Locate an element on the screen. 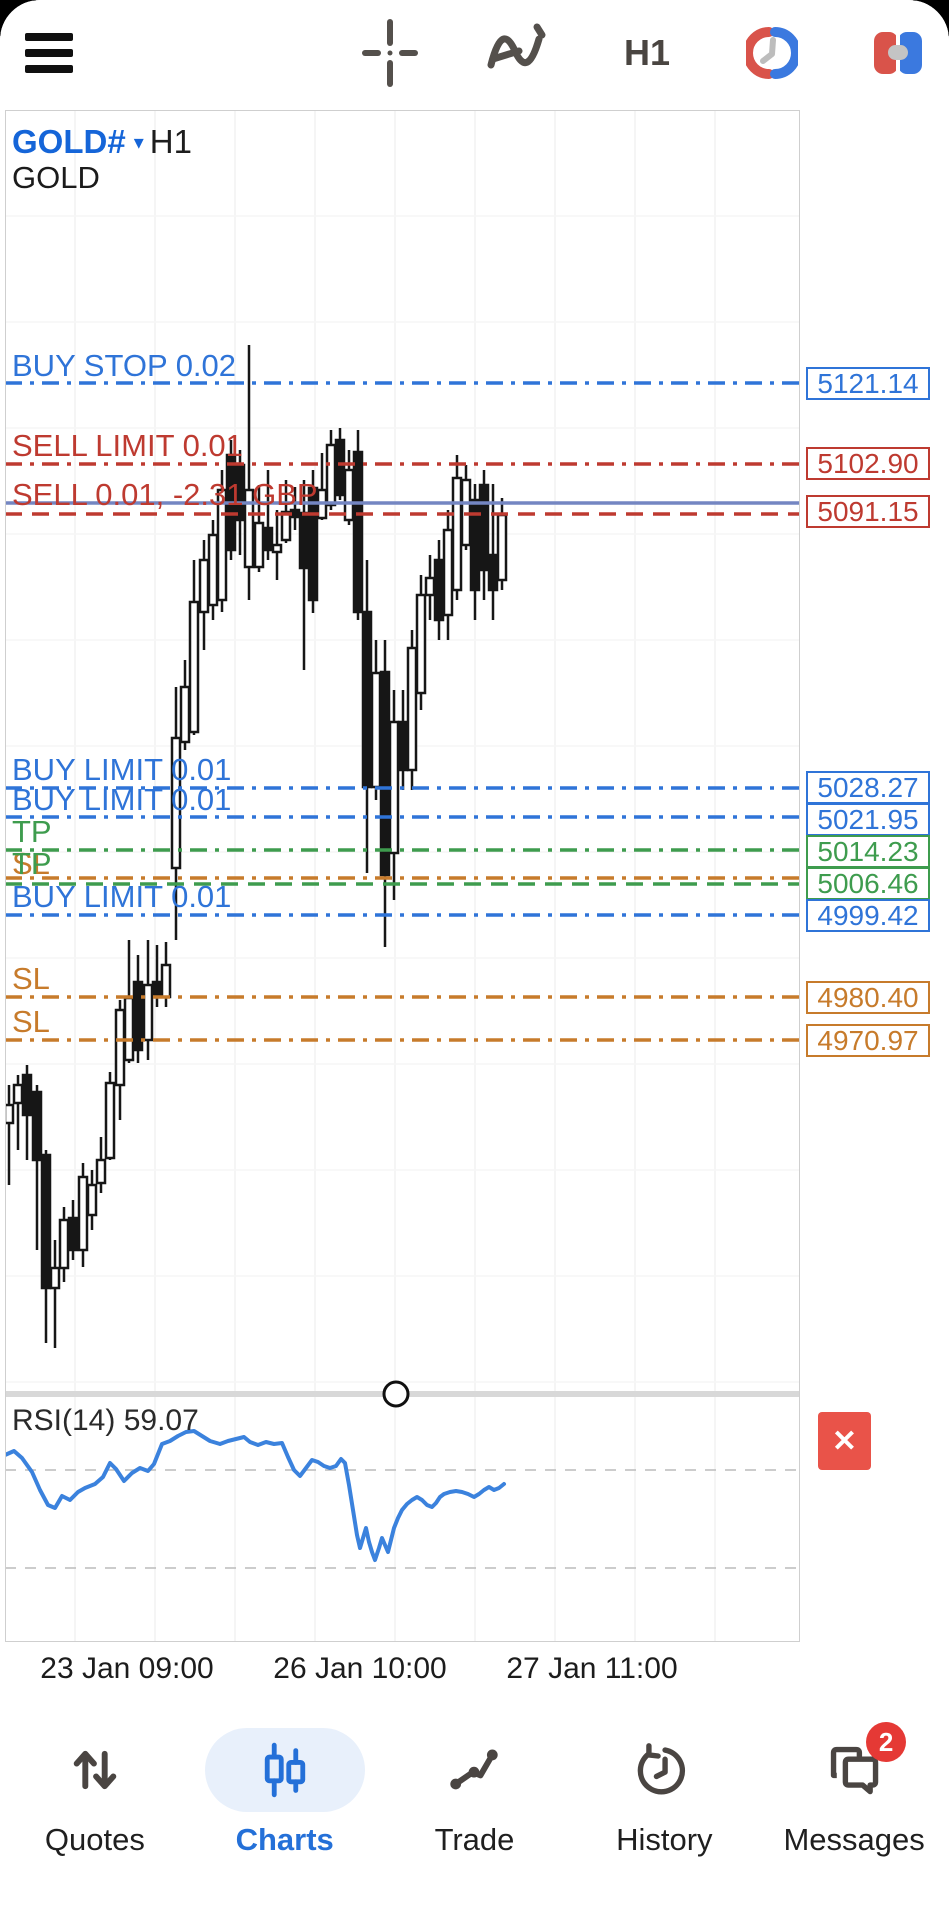 This screenshot has height=1920, width=949. top-toolbar: H1 is located at coordinates (474, 45).